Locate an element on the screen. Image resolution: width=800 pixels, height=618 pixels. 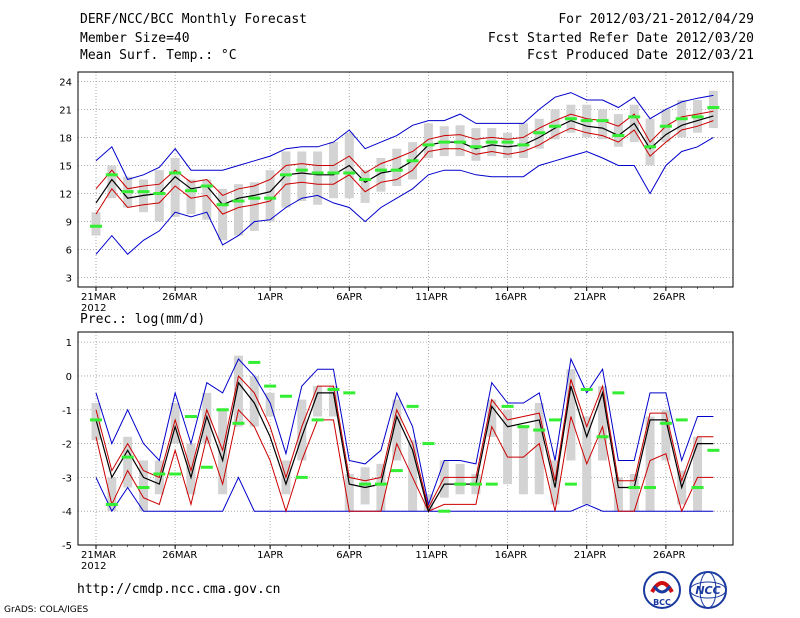
prec-xtick-label: 21APR is located at coordinates (590, 555).